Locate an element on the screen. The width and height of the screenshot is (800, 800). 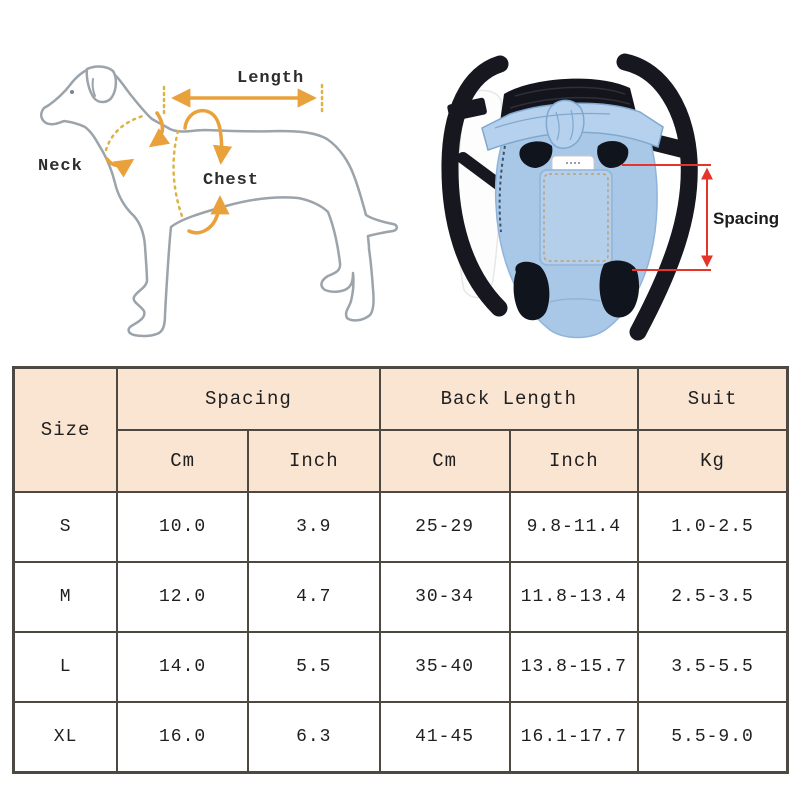
length-annotation is located at coordinates (243, 101).